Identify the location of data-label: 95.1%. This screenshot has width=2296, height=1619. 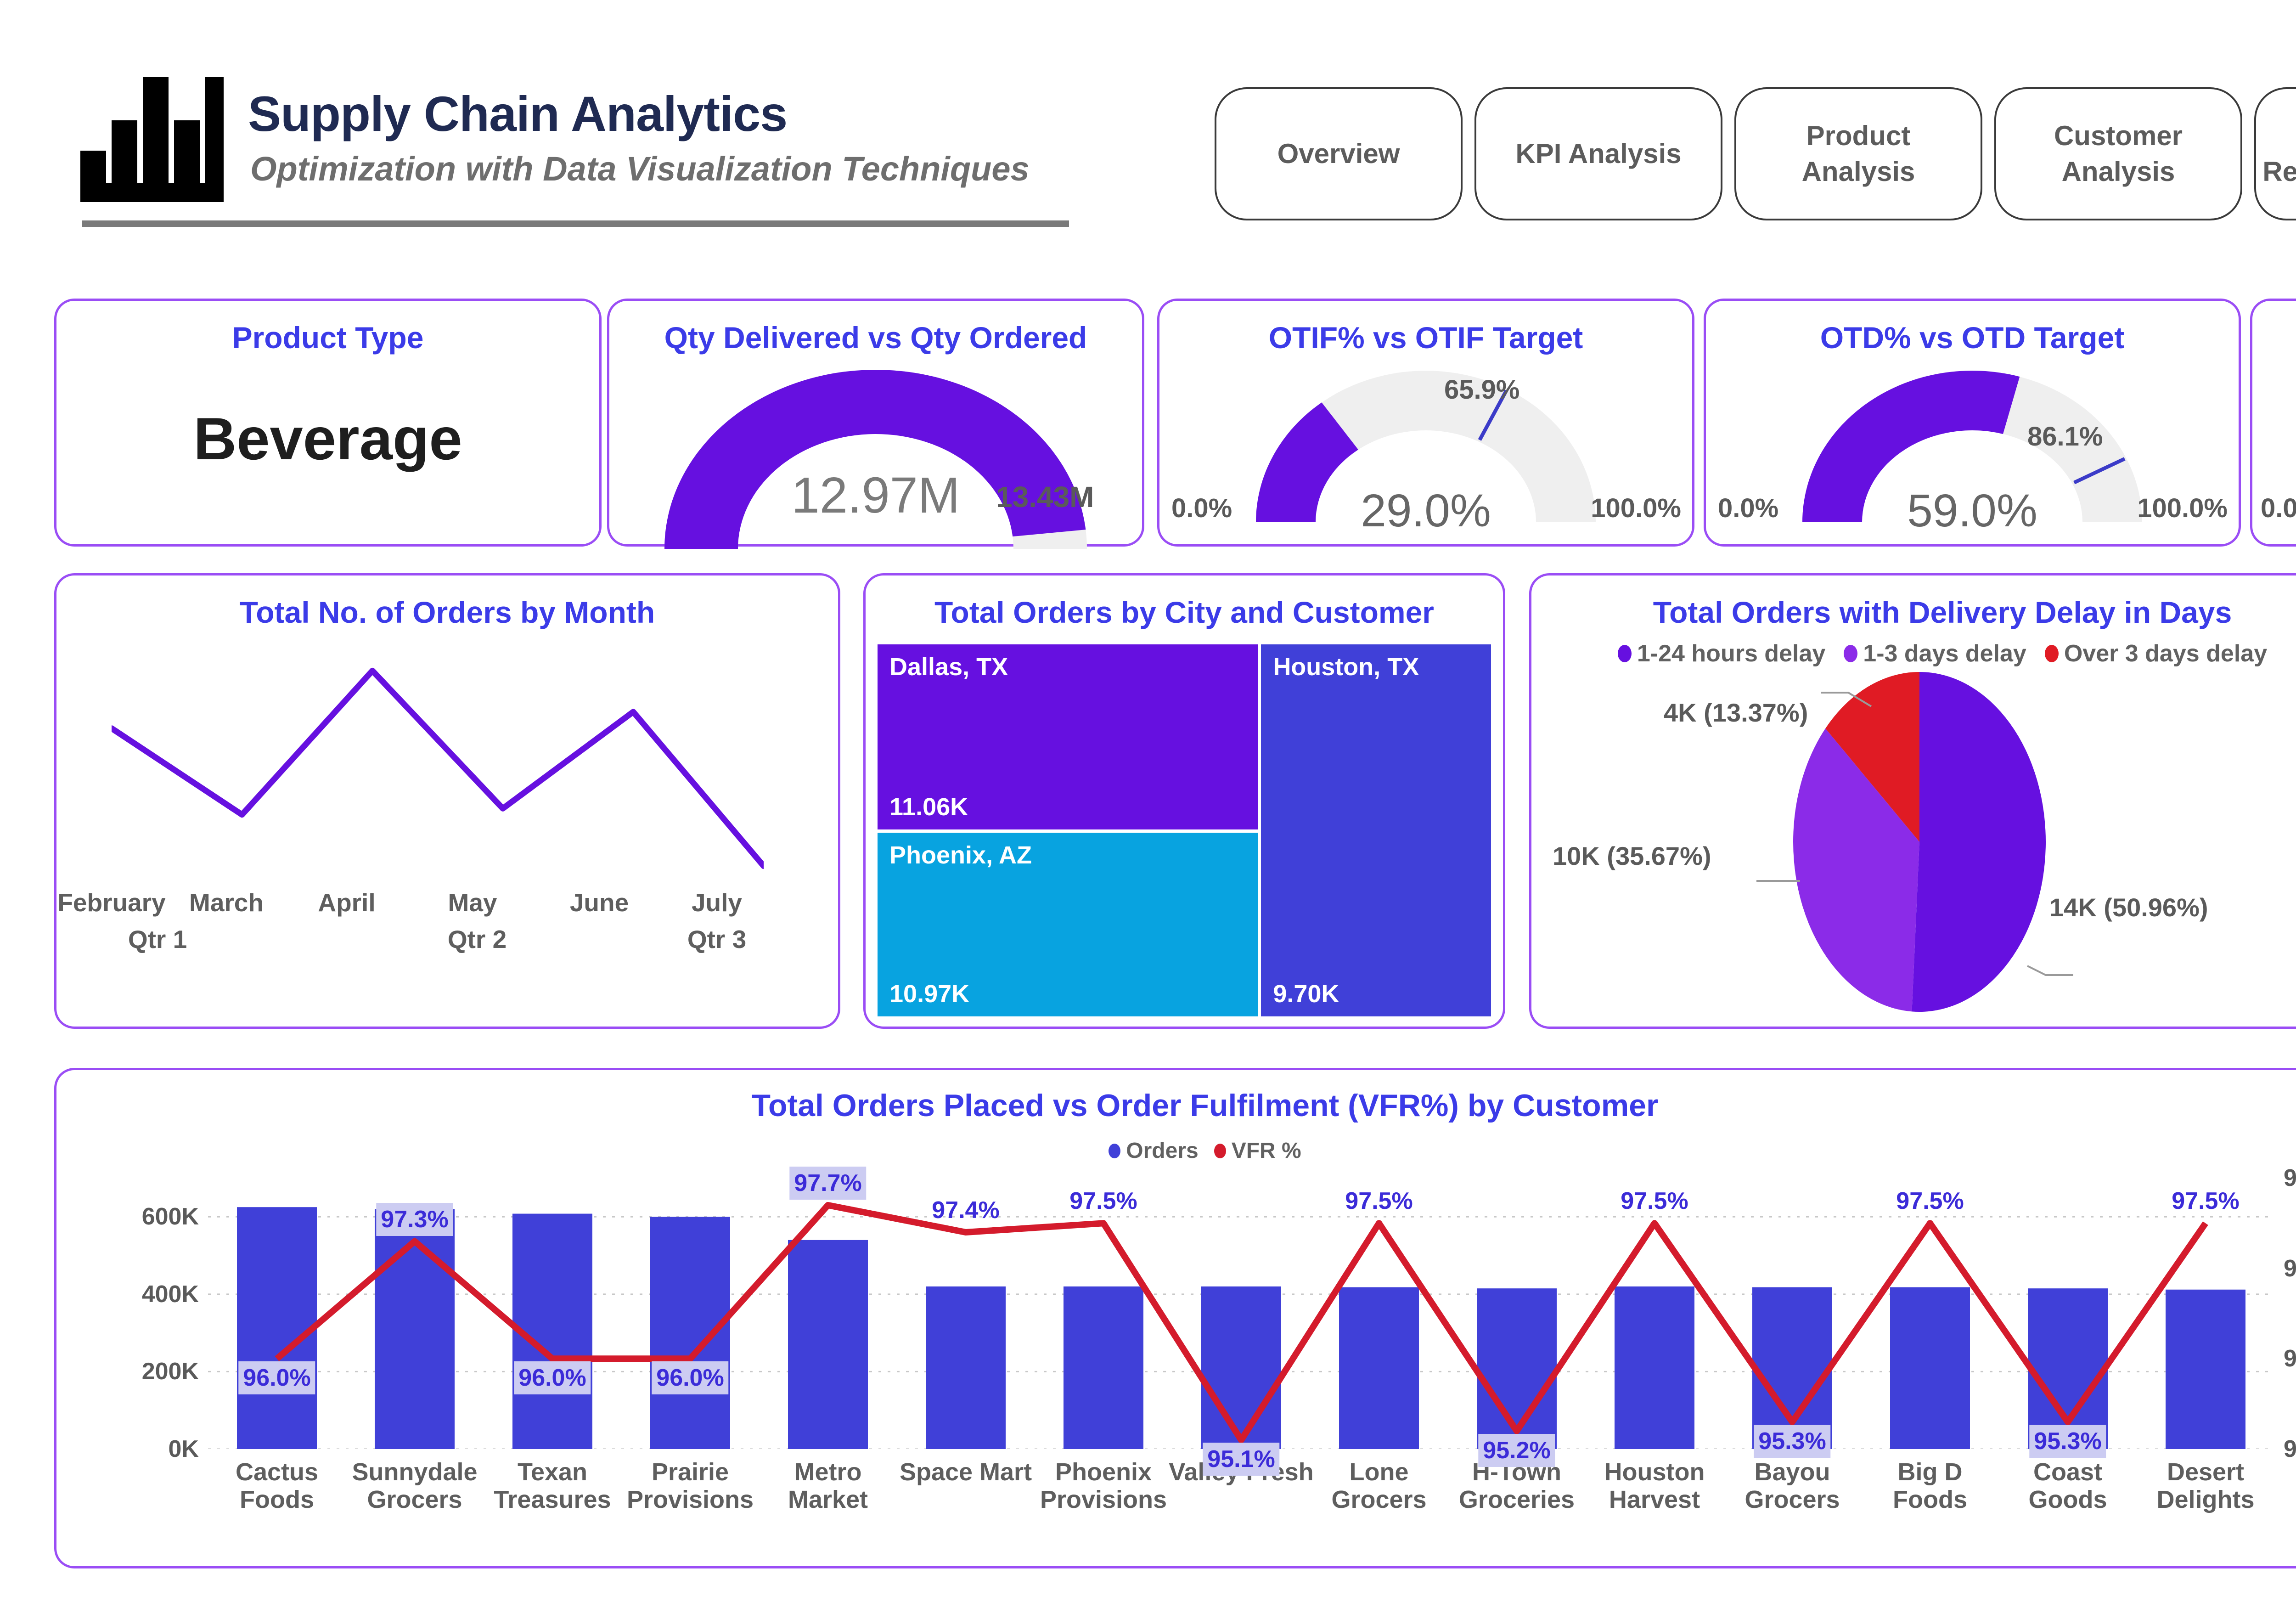
(1241, 1460).